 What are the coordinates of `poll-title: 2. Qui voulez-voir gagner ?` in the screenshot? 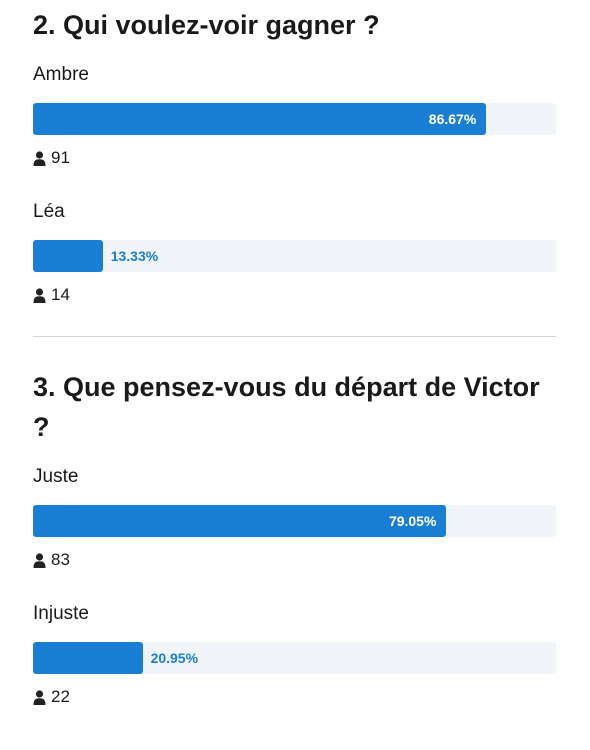 It's located at (206, 25).